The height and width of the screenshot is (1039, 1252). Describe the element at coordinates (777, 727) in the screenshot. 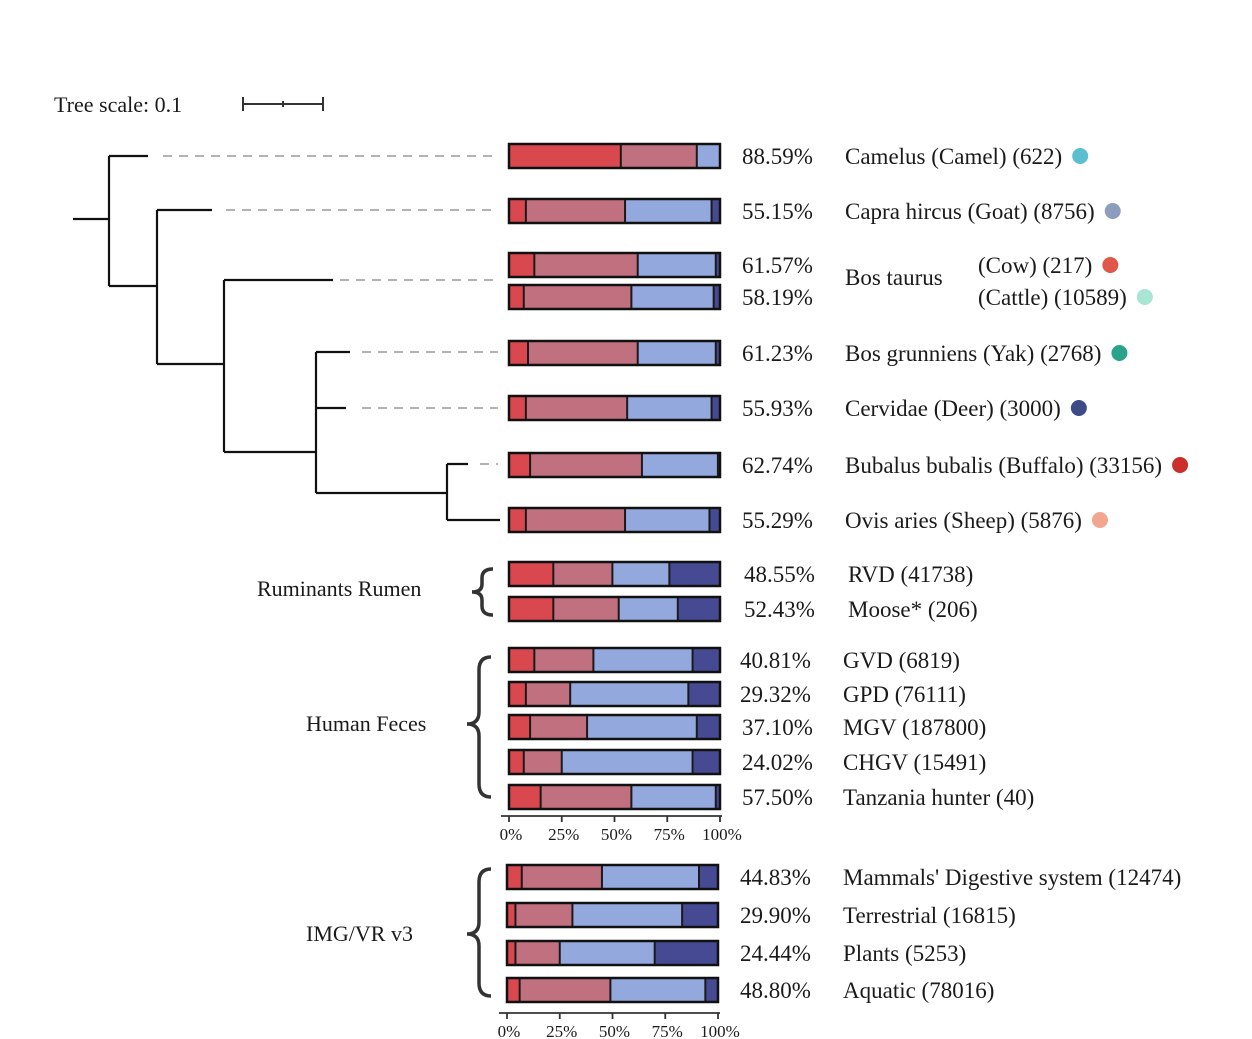

I see `percent-label: 37.10%` at that location.